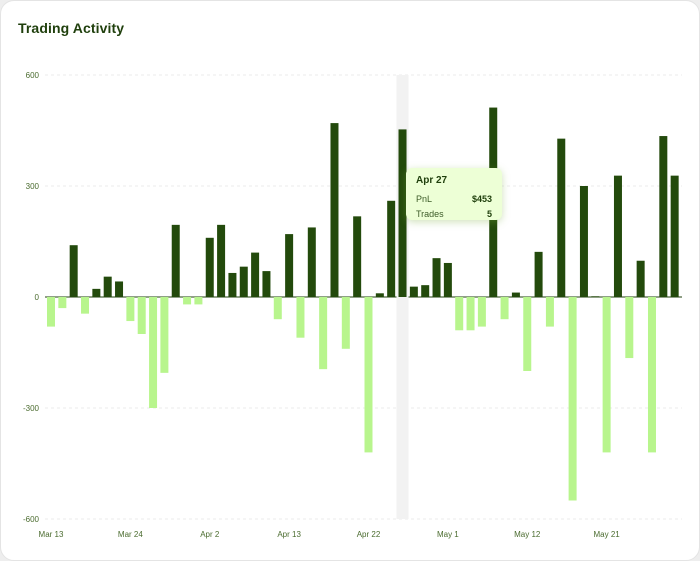  Describe the element at coordinates (481, 199) in the screenshot. I see `tooltip-pnl-value: $453` at that location.